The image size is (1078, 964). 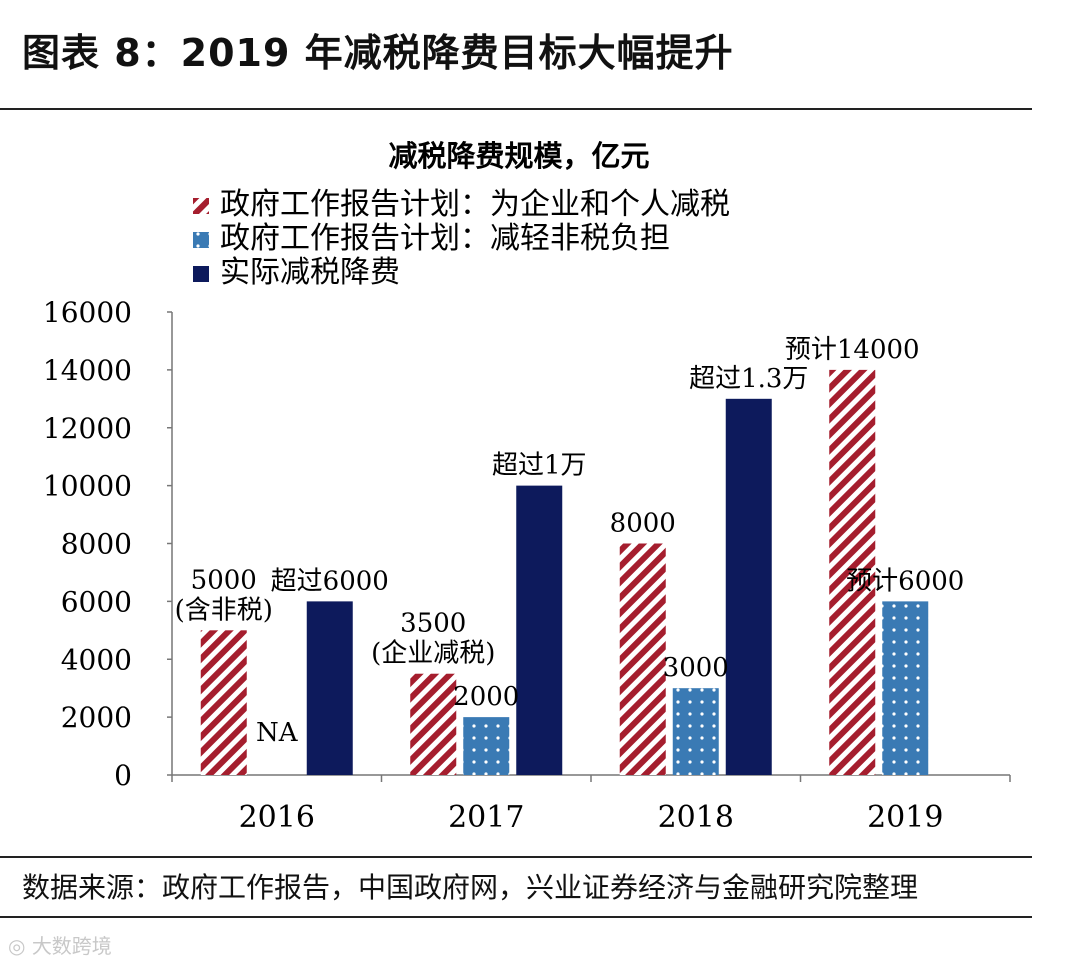 What do you see at coordinates (696, 817) in the screenshot?
I see `x-tick-label: 2018` at bounding box center [696, 817].